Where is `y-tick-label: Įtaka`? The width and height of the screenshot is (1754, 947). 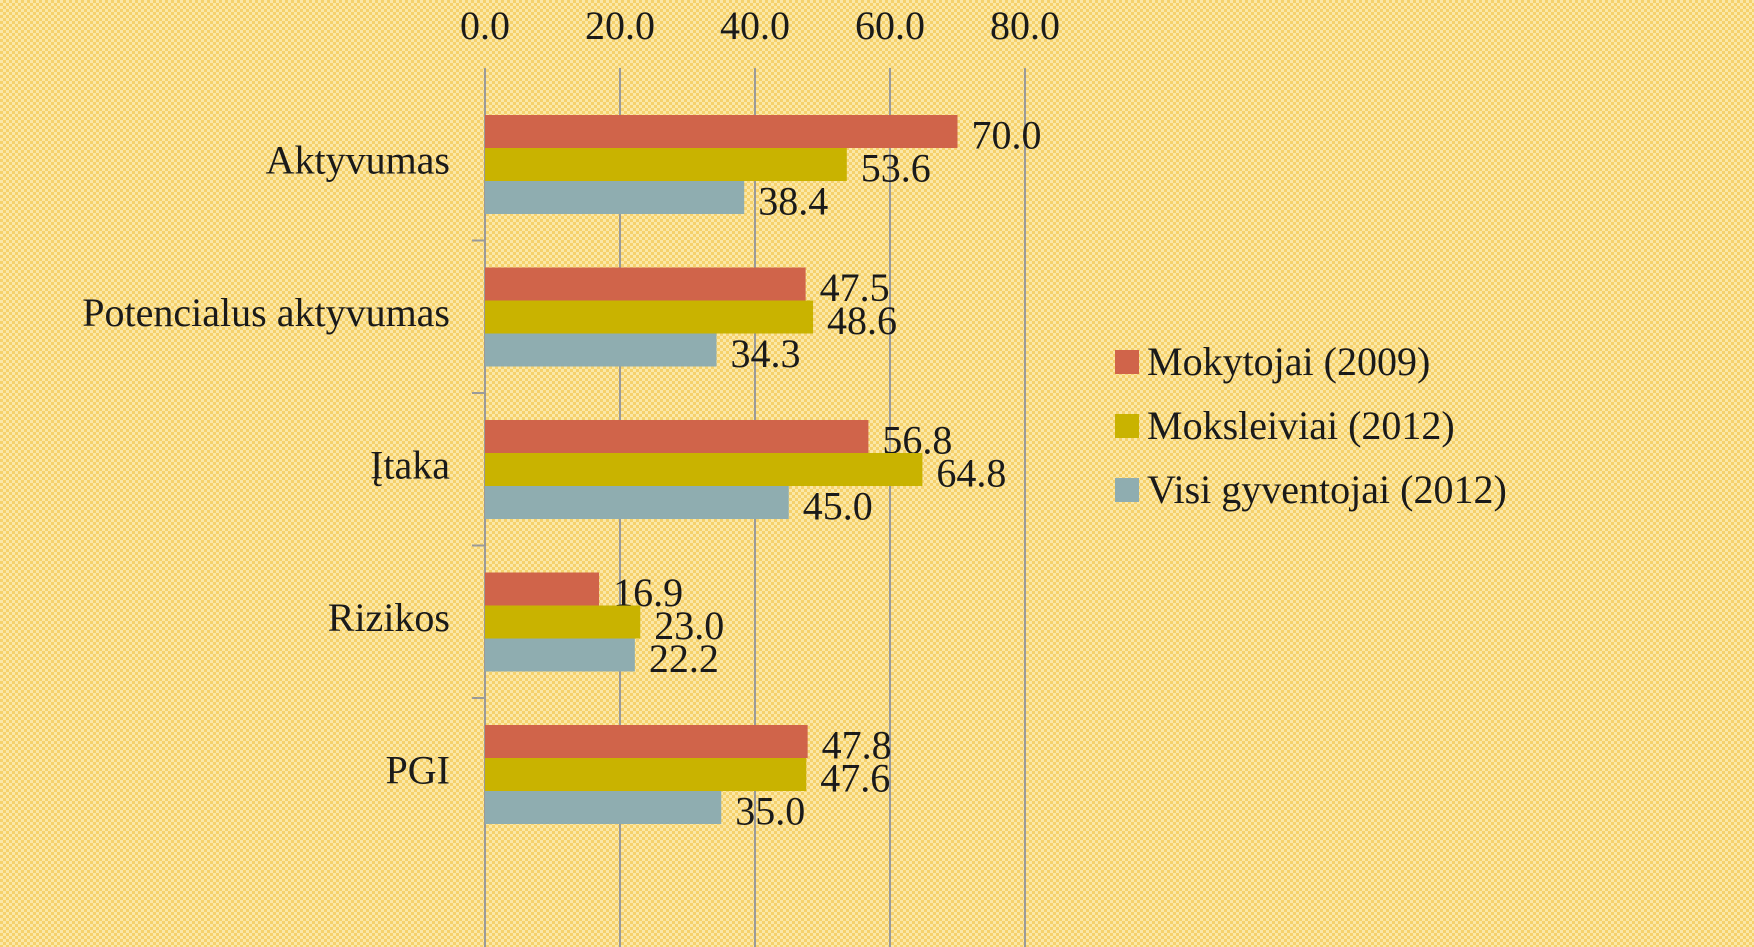 y-tick-label: Įtaka is located at coordinates (410, 464).